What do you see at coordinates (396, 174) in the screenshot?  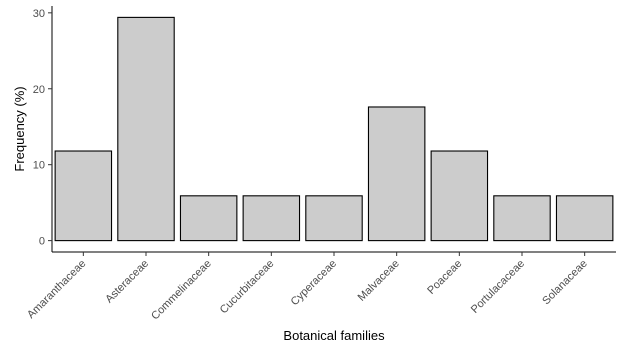 I see `bar-malvaceae` at bounding box center [396, 174].